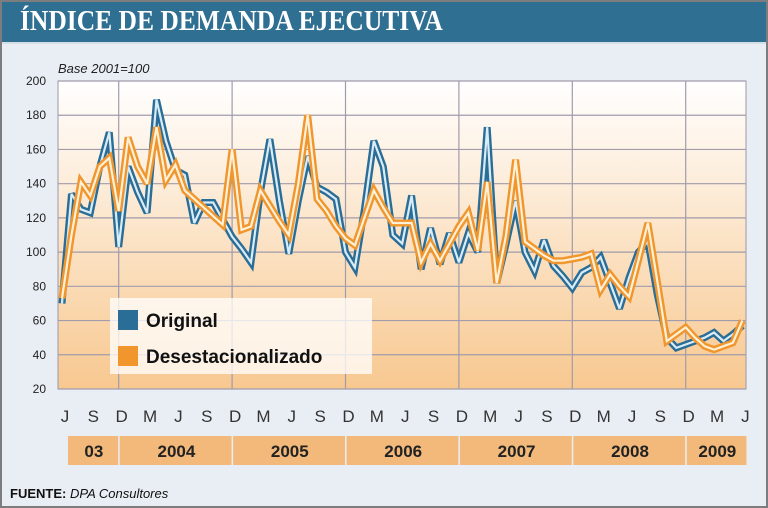 The width and height of the screenshot is (768, 508). What do you see at coordinates (234, 357) in the screenshot?
I see `legend-label: Desestacionalizado` at bounding box center [234, 357].